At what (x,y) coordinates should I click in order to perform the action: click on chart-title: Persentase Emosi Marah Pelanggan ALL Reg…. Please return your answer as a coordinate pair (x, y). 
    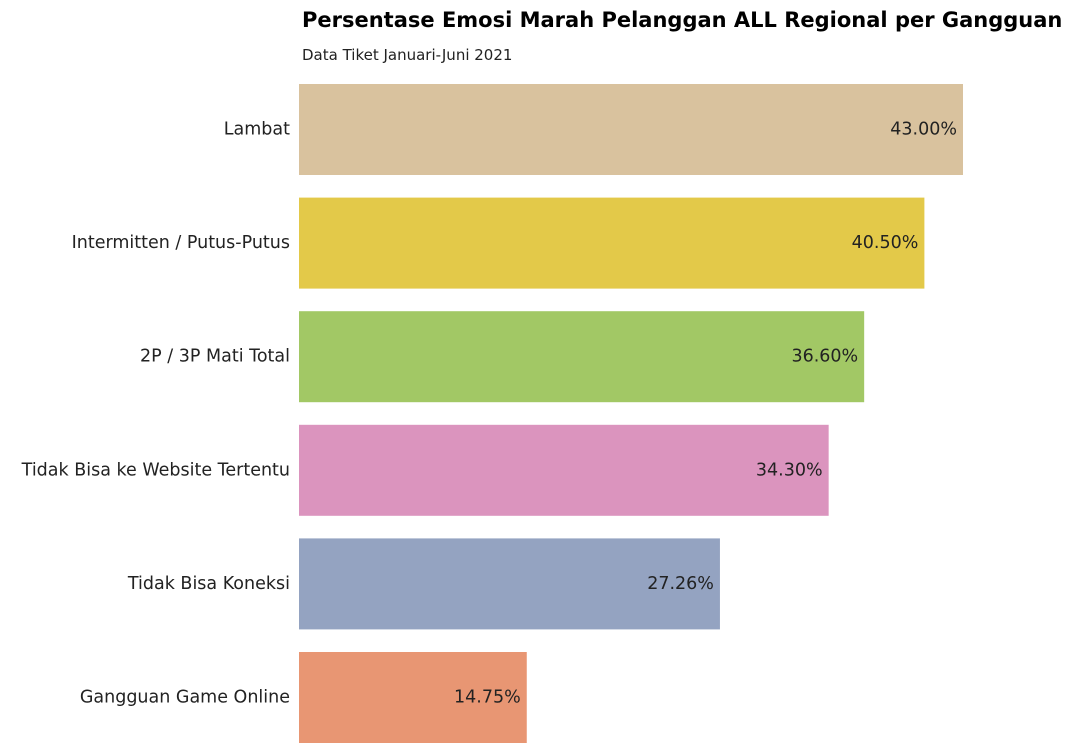
    Looking at the image, I should click on (682, 20).